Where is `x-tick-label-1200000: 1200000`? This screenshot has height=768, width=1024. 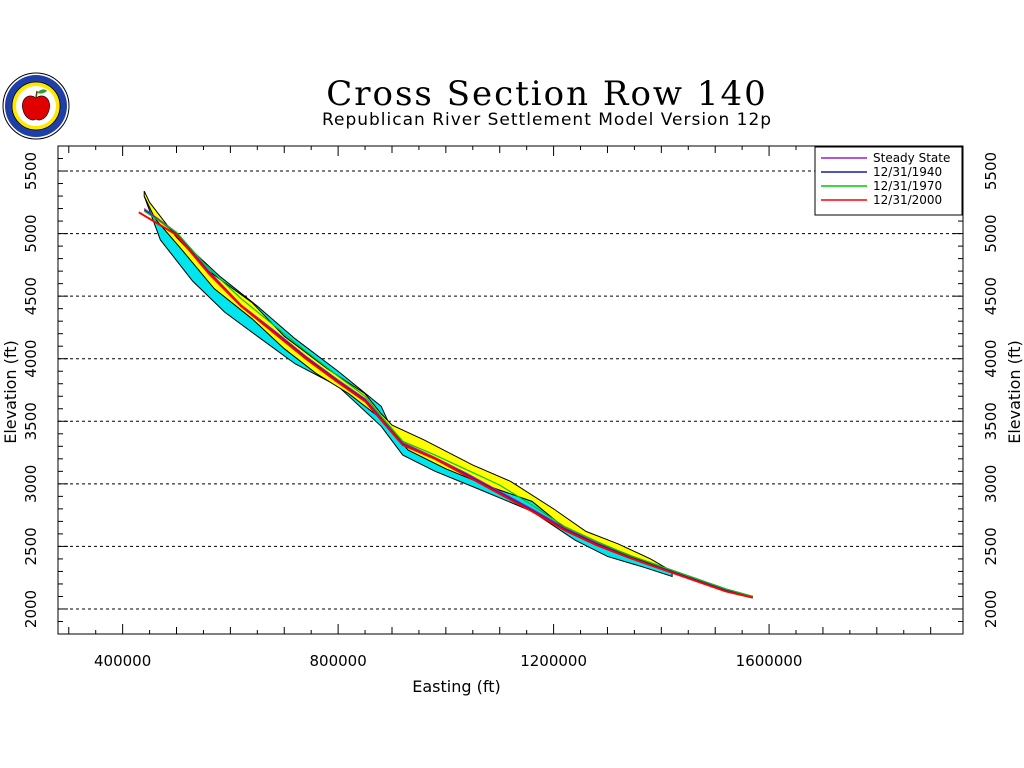 x-tick-label-1200000: 1200000 is located at coordinates (553, 661).